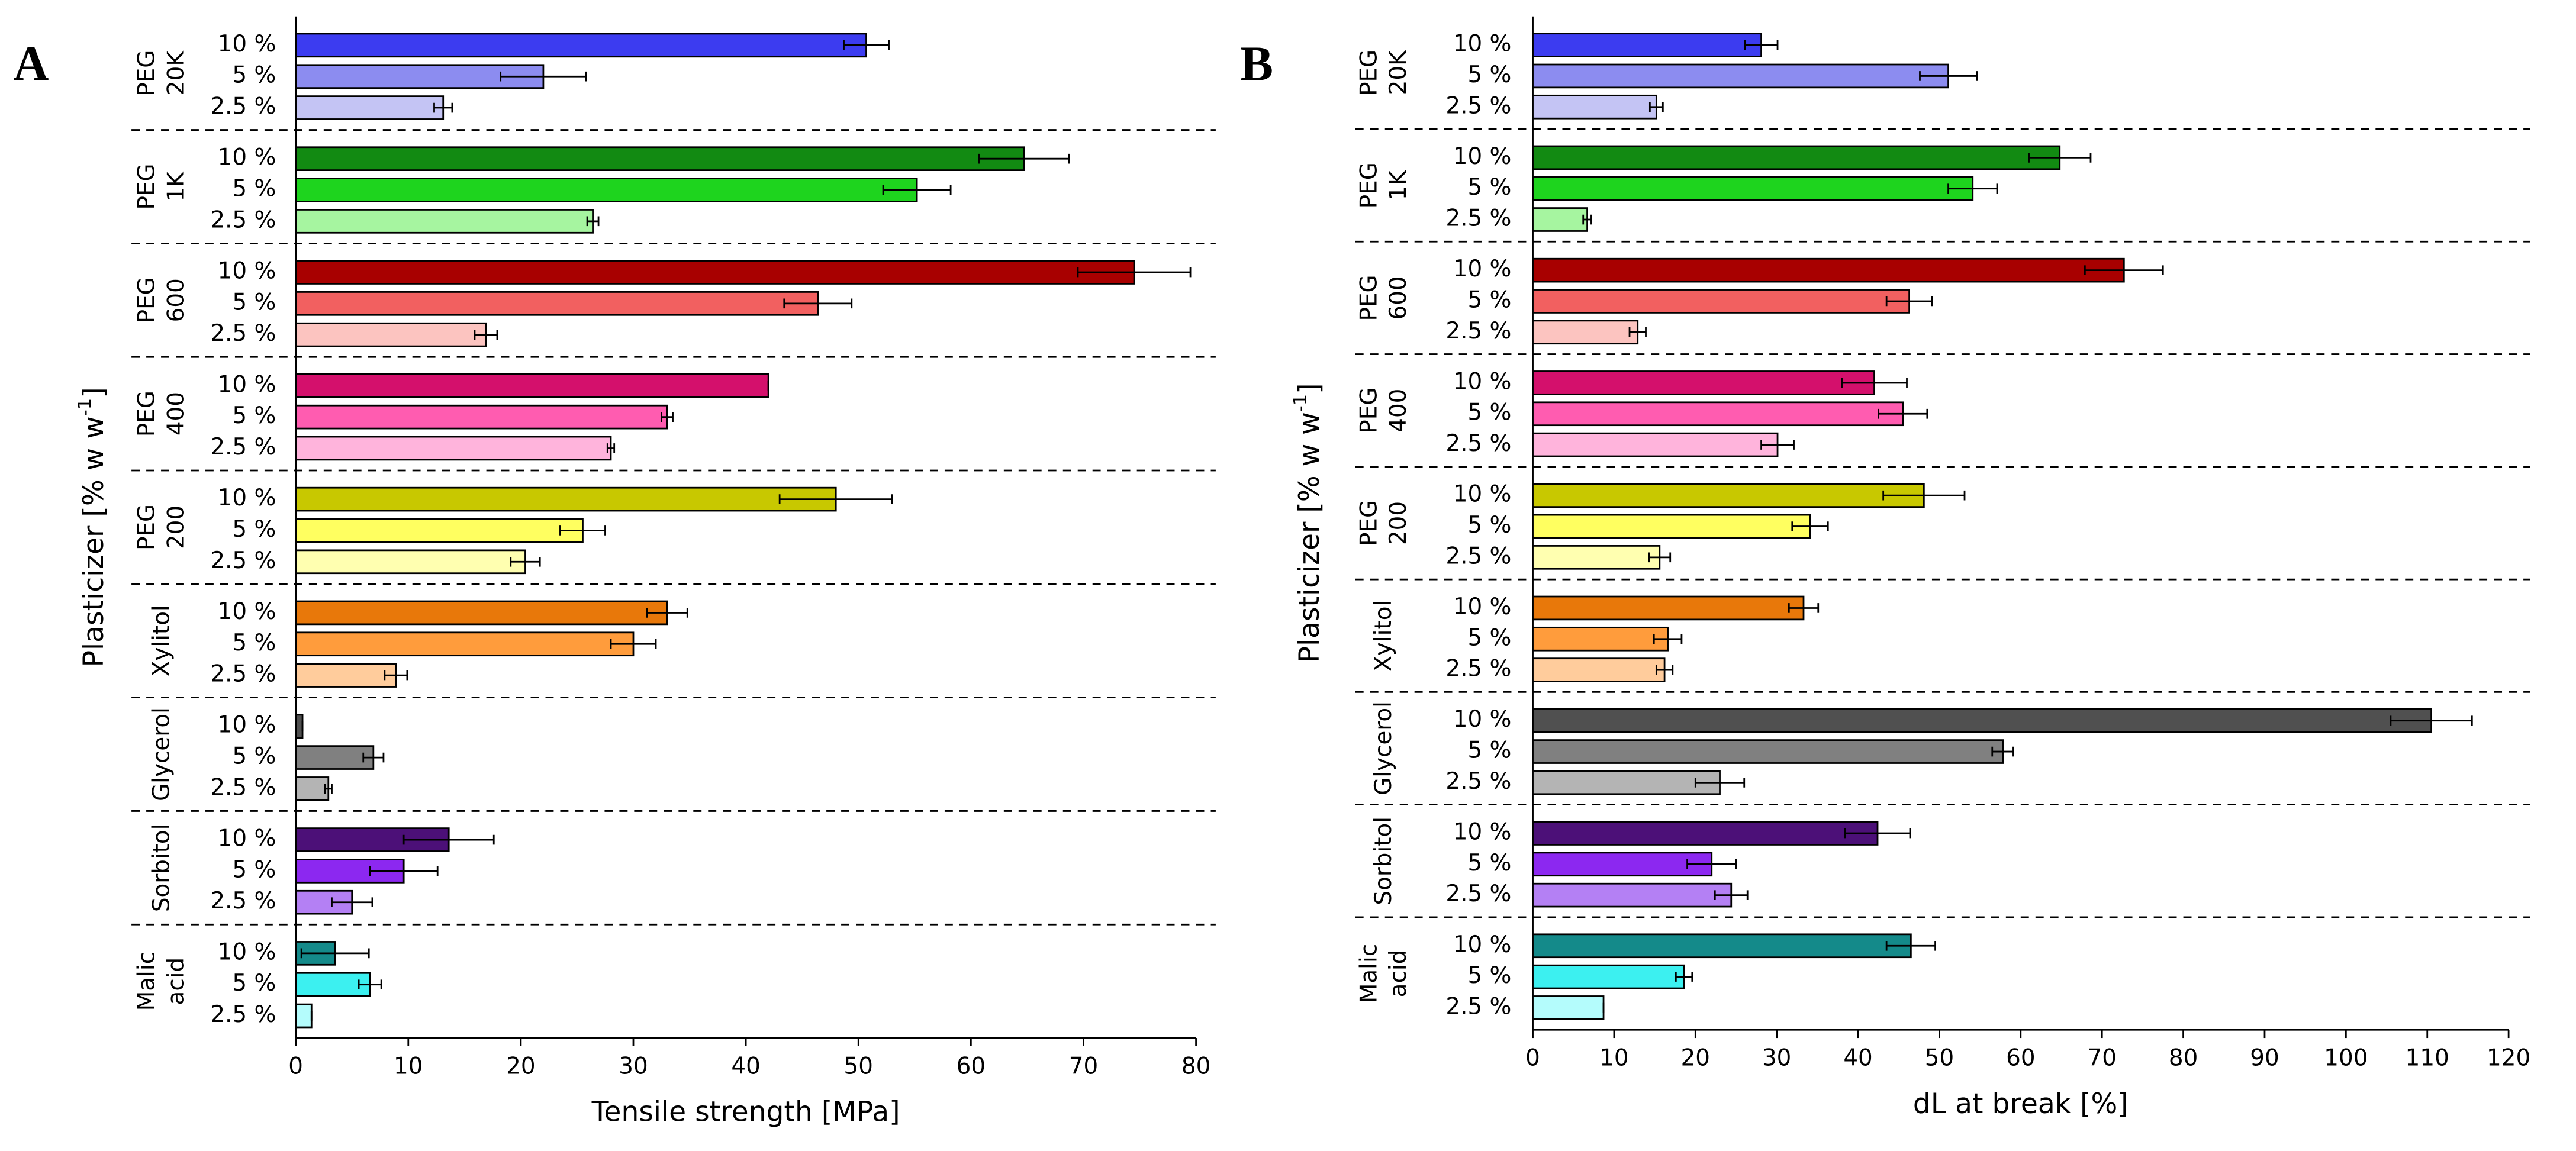  I want to click on x-tick-label: 30, so click(1776, 1058).